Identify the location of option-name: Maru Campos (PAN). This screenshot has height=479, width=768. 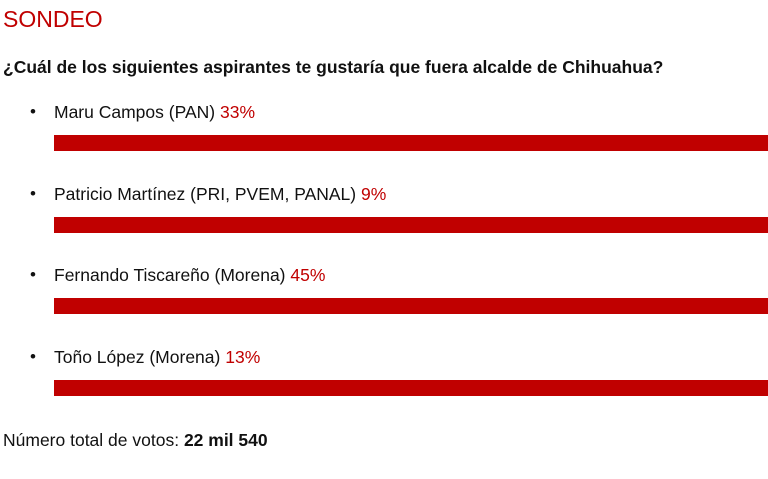
(135, 112).